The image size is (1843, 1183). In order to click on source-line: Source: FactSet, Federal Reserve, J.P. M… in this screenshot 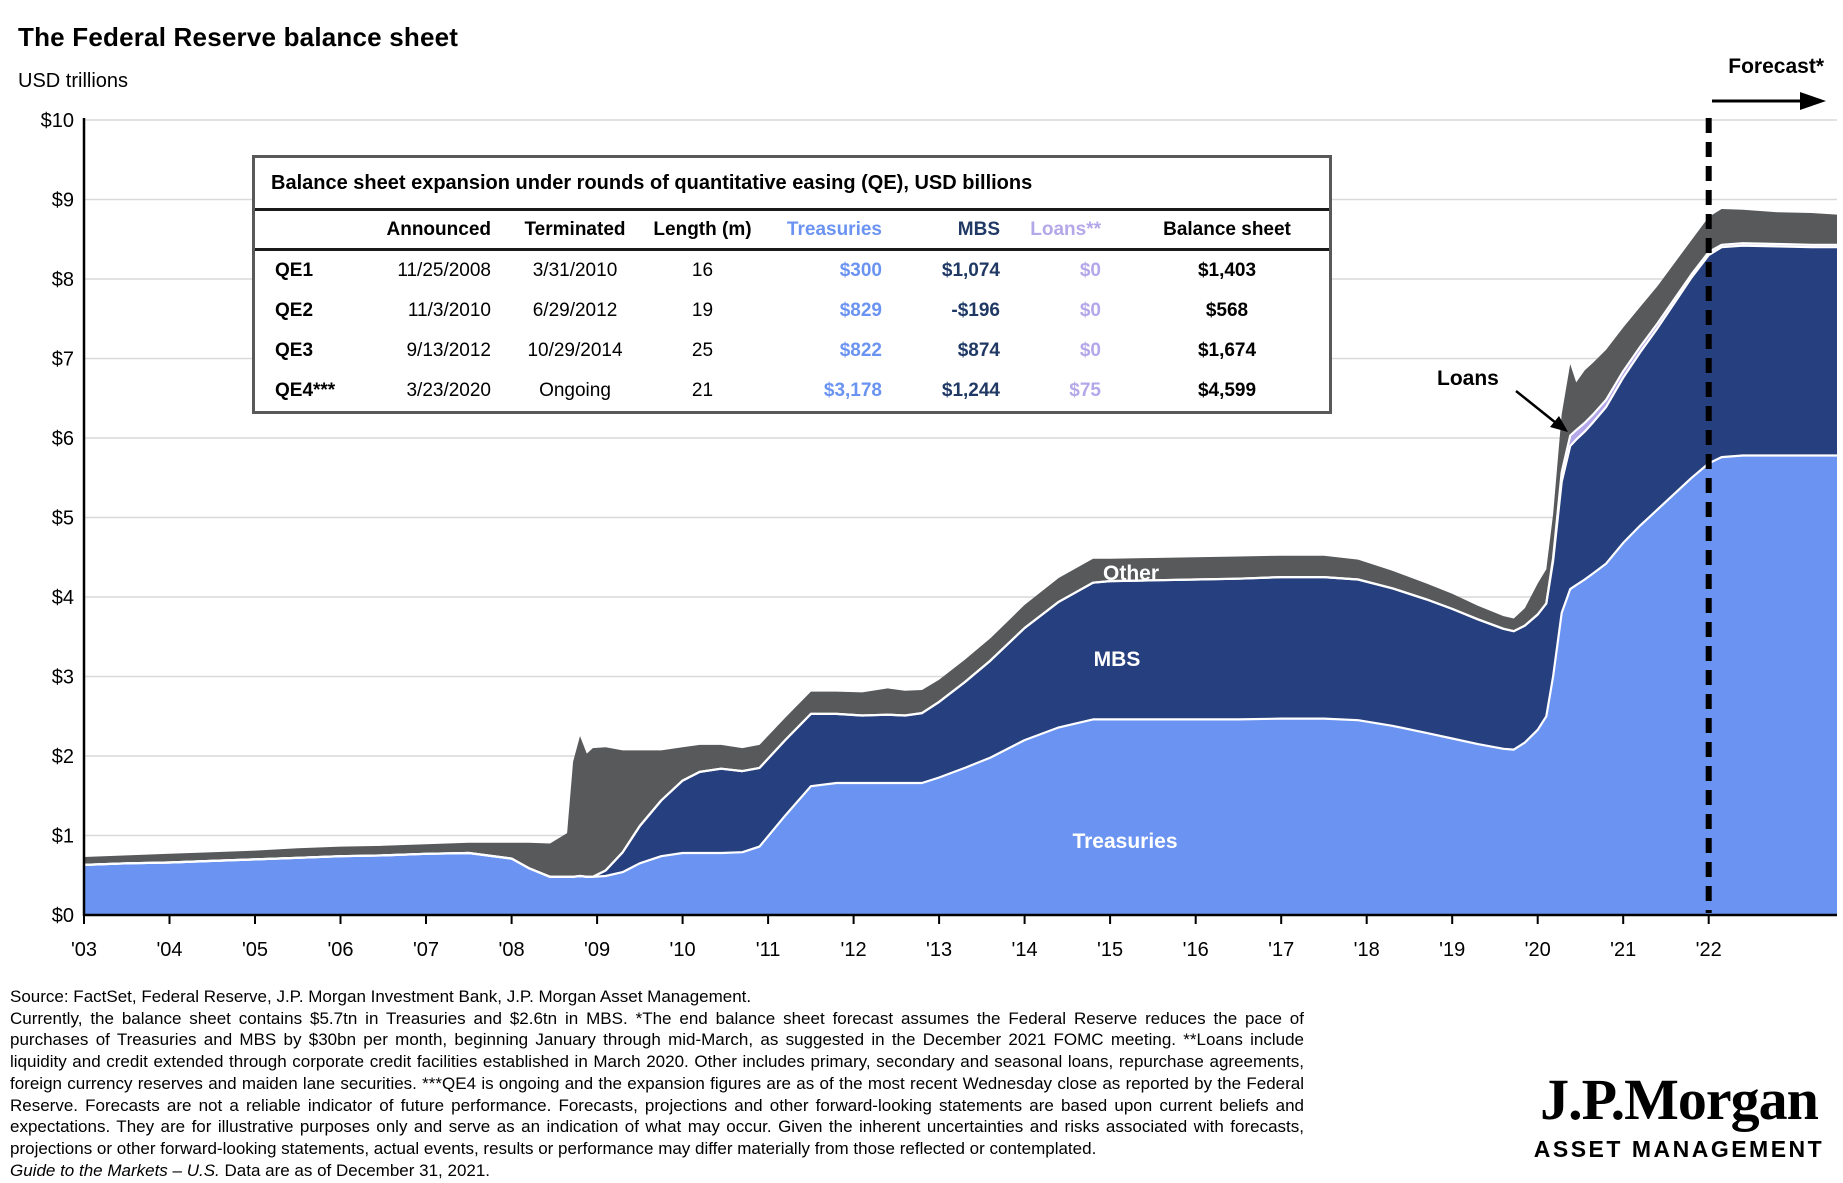, I will do `click(381, 996)`.